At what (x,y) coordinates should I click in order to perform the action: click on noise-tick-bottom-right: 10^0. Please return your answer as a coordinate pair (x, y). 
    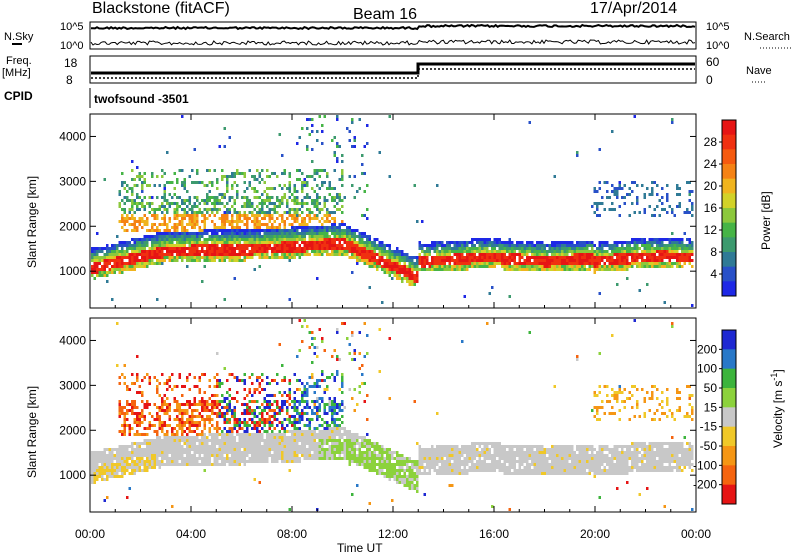
    Looking at the image, I should click on (718, 46).